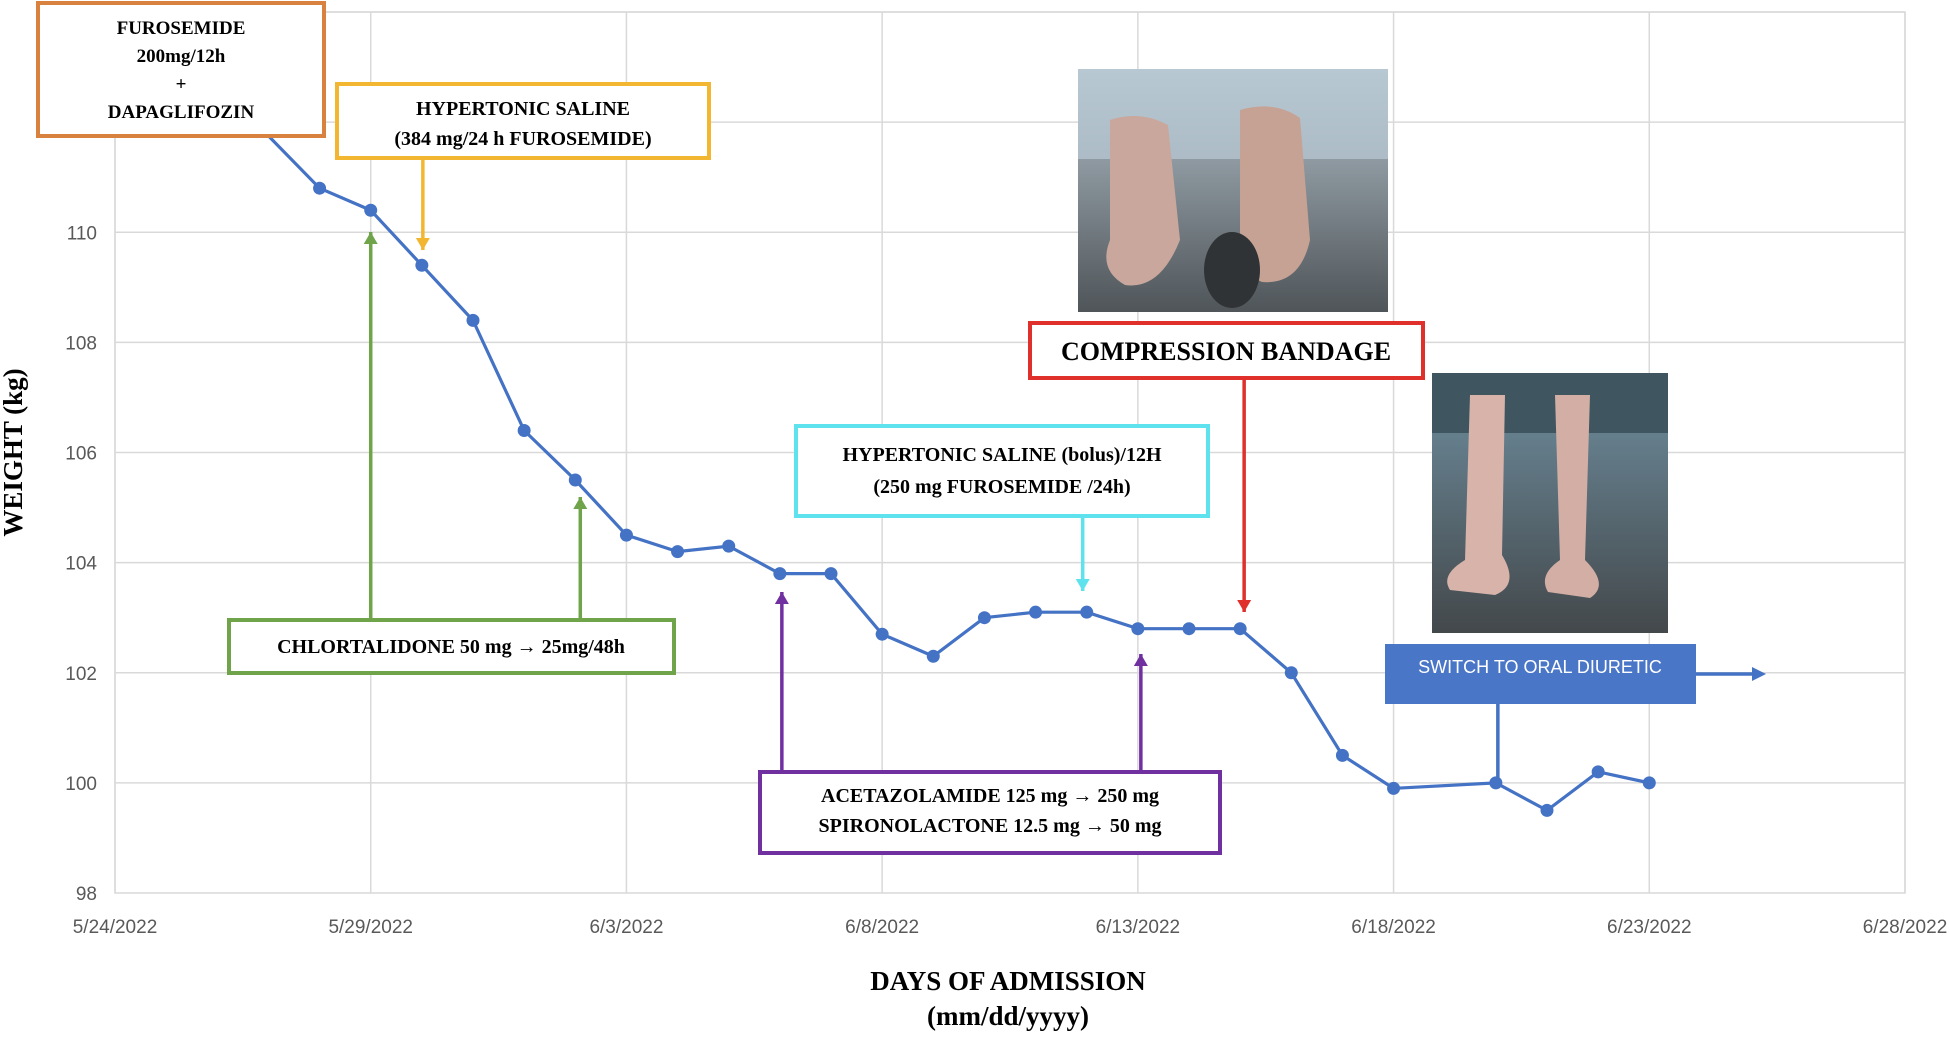 Image resolution: width=1950 pixels, height=1039 pixels. What do you see at coordinates (14, 452) in the screenshot?
I see `y-axis-title: WEIGHT (kg)` at bounding box center [14, 452].